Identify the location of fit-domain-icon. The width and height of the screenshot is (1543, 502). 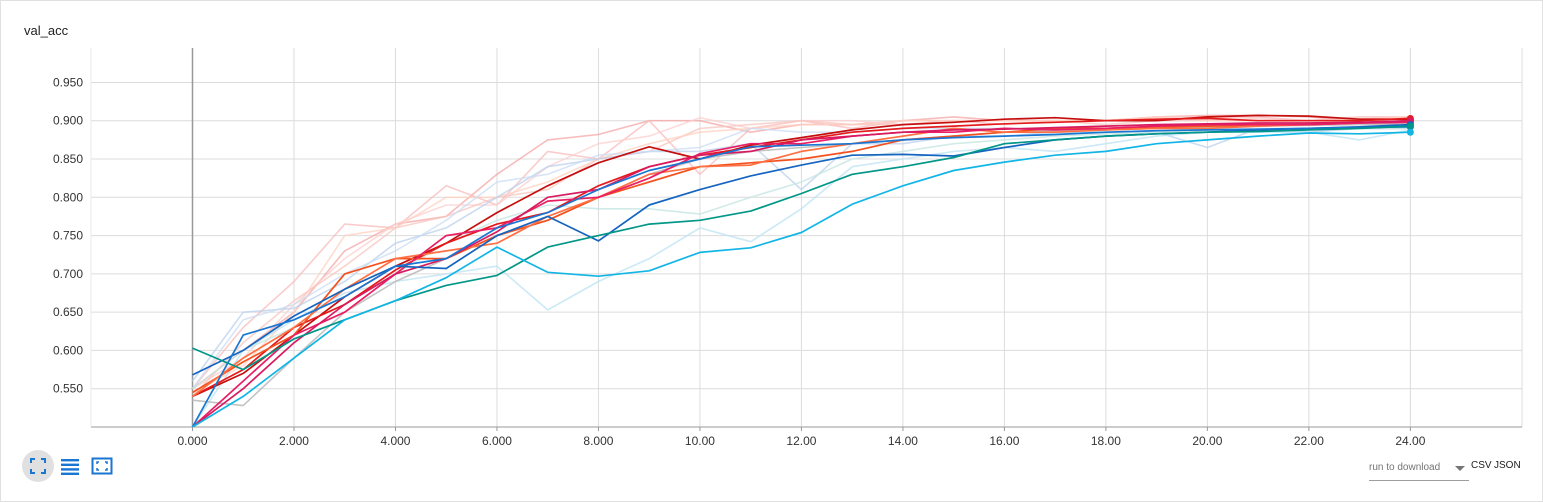
(102, 466).